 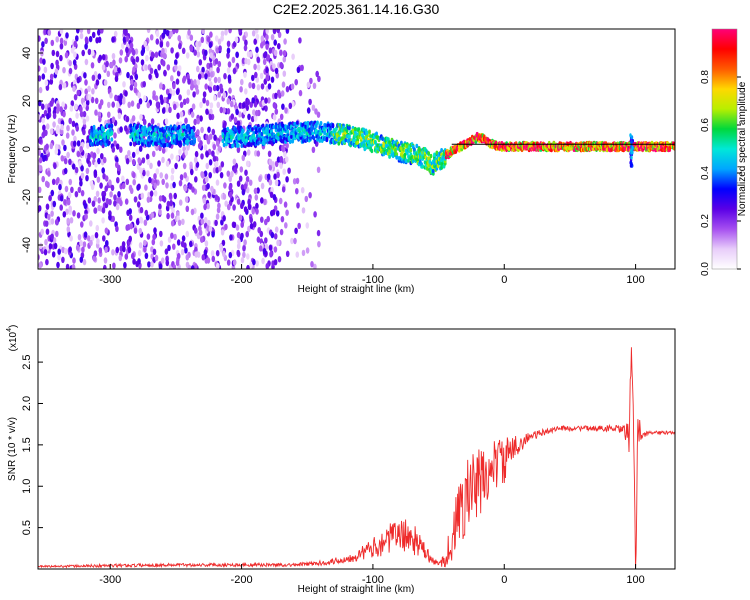 What do you see at coordinates (32, 444) in the screenshot?
I see `snr-y-axis: 0.5 1.0 1.5 2.0 2.5` at bounding box center [32, 444].